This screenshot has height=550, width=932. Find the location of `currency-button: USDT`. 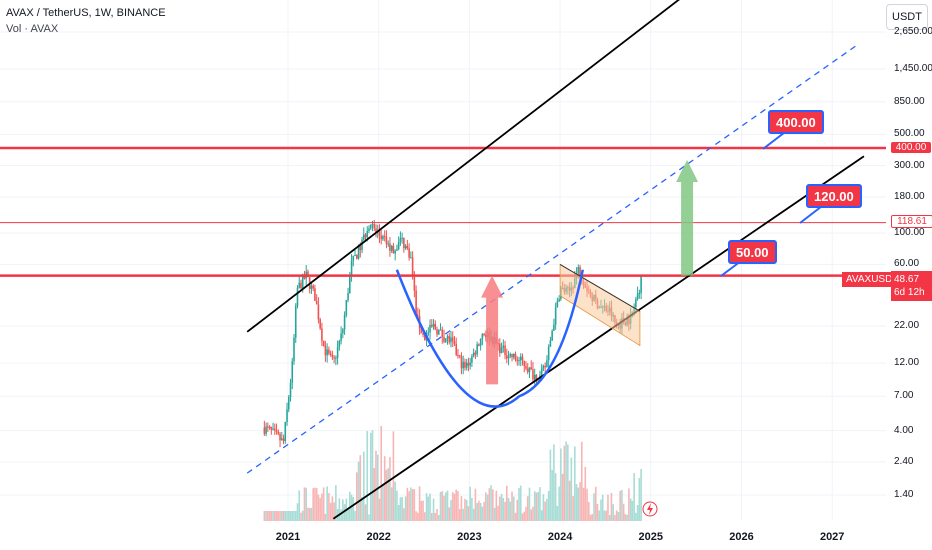

currency-button: USDT is located at coordinates (907, 17).